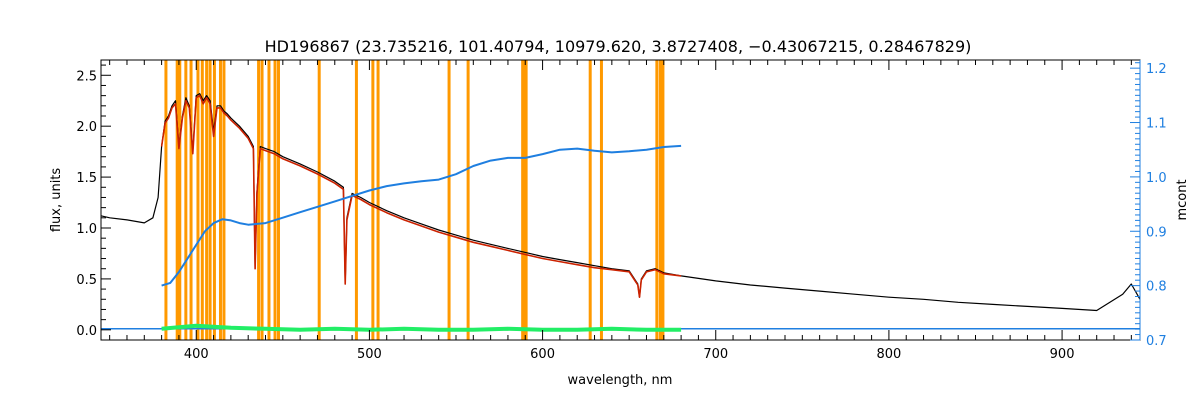 The height and width of the screenshot is (400, 1200). Describe the element at coordinates (86, 127) in the screenshot. I see `y-tick-label: 2.0` at that location.